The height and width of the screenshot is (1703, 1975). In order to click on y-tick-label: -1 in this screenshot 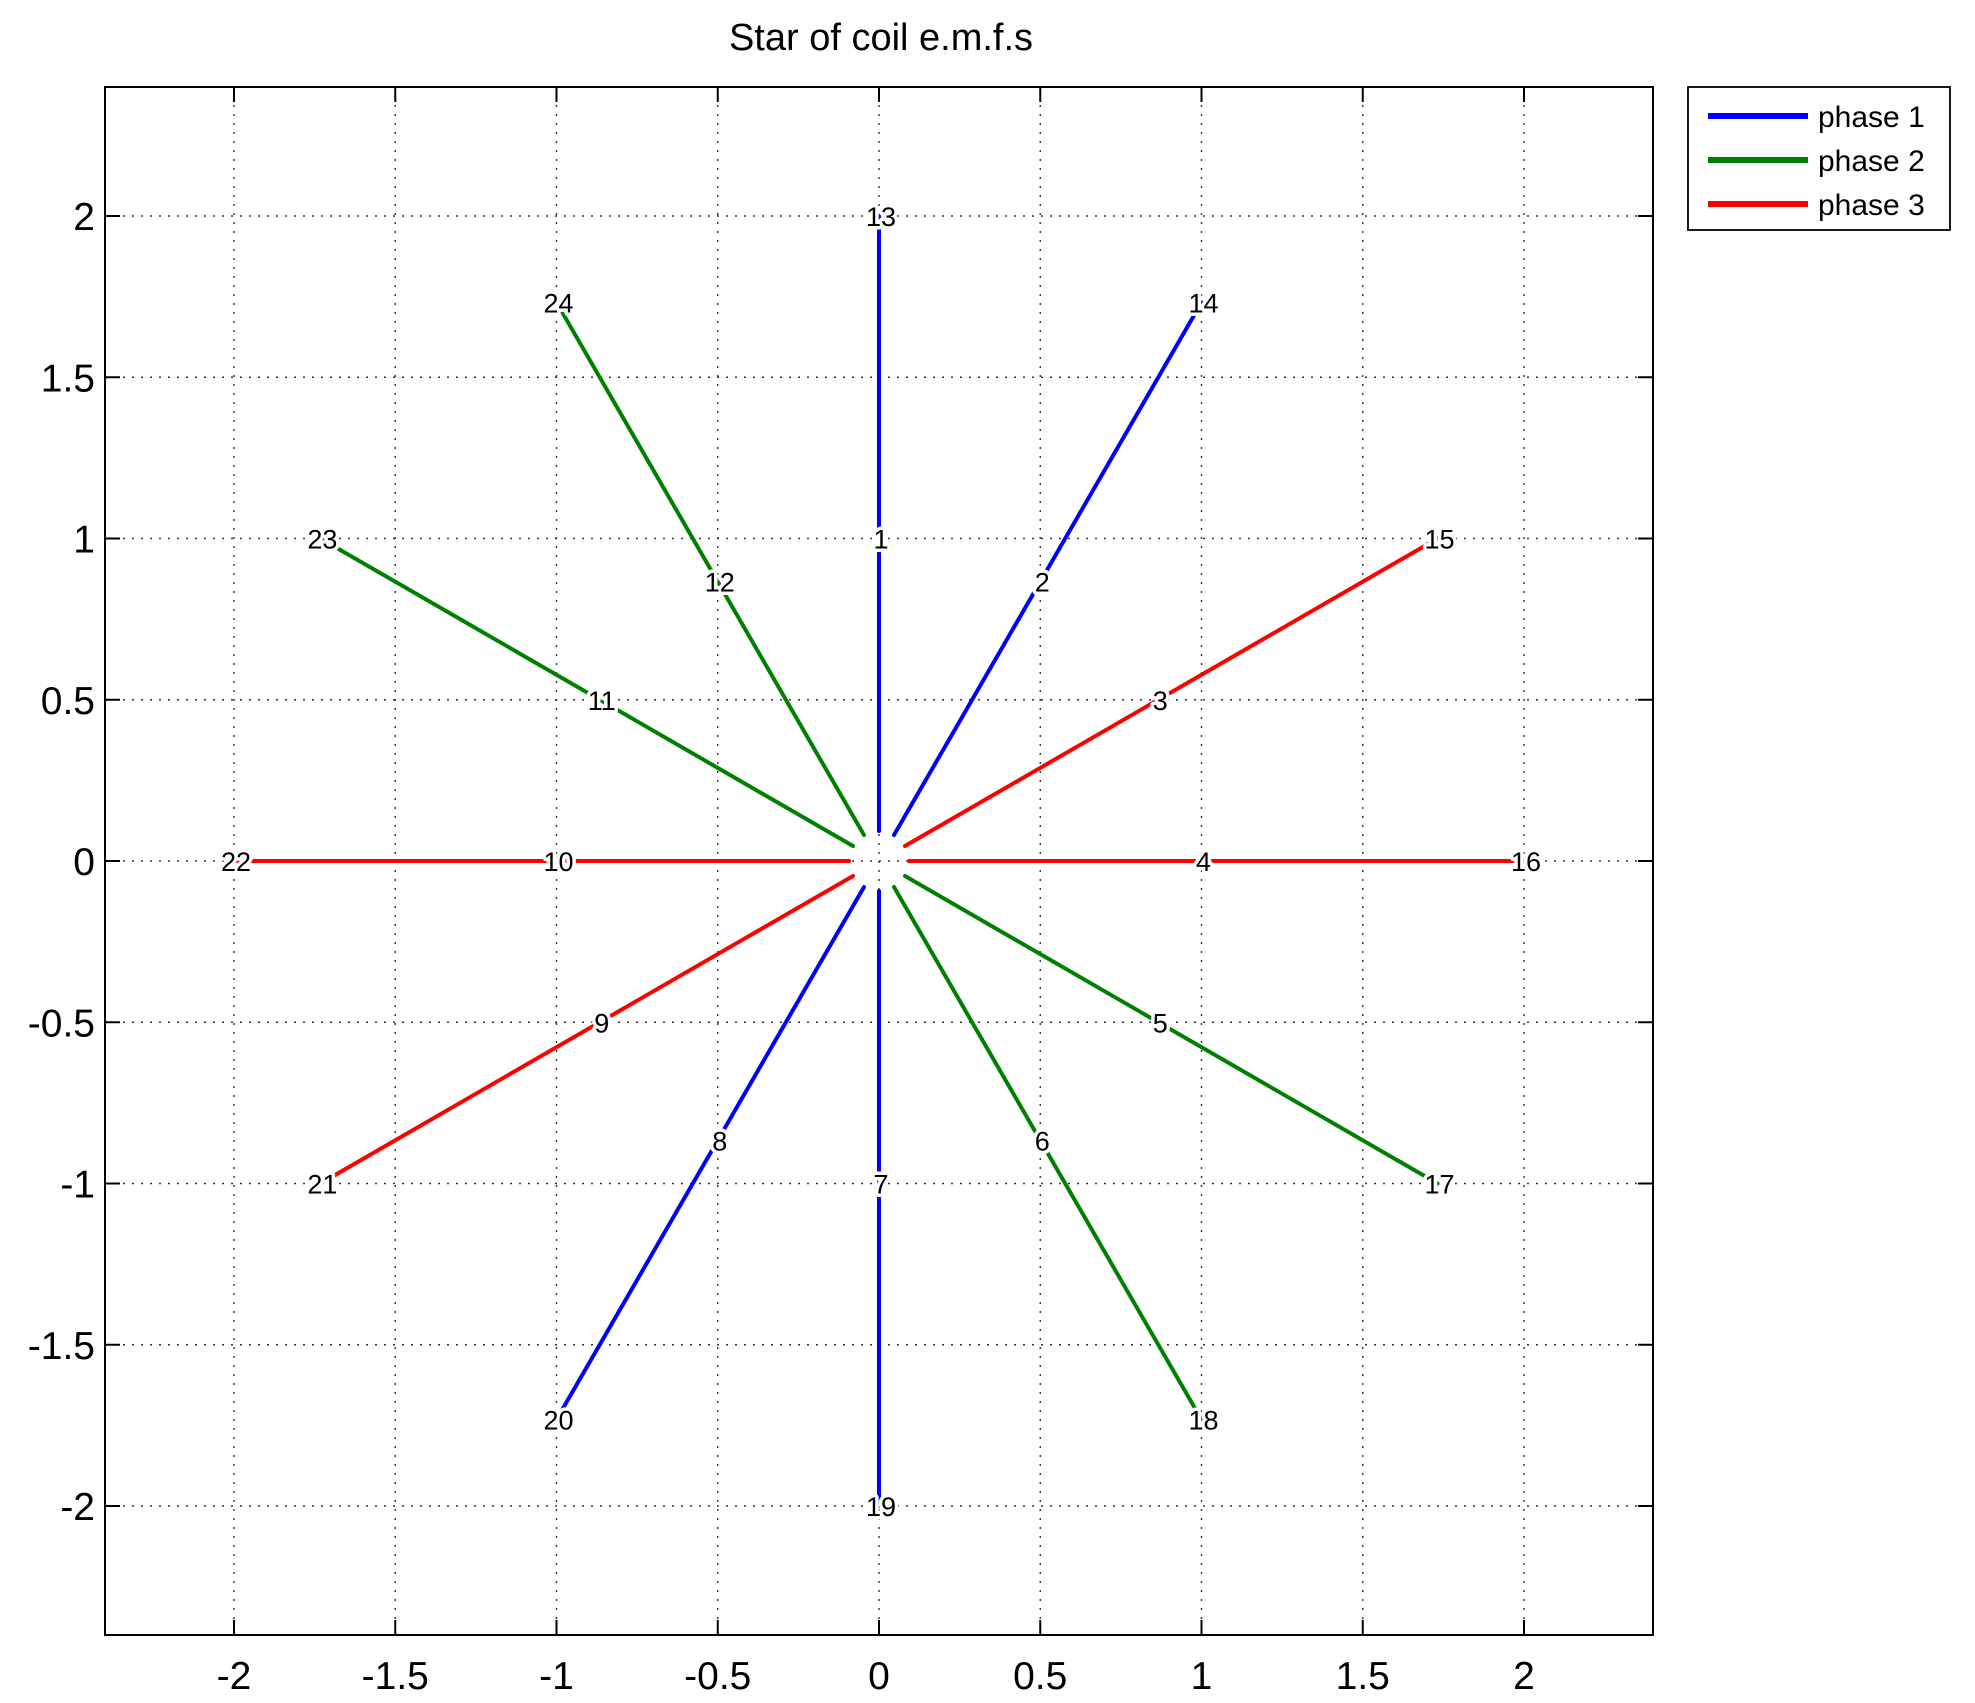, I will do `click(77, 1185)`.